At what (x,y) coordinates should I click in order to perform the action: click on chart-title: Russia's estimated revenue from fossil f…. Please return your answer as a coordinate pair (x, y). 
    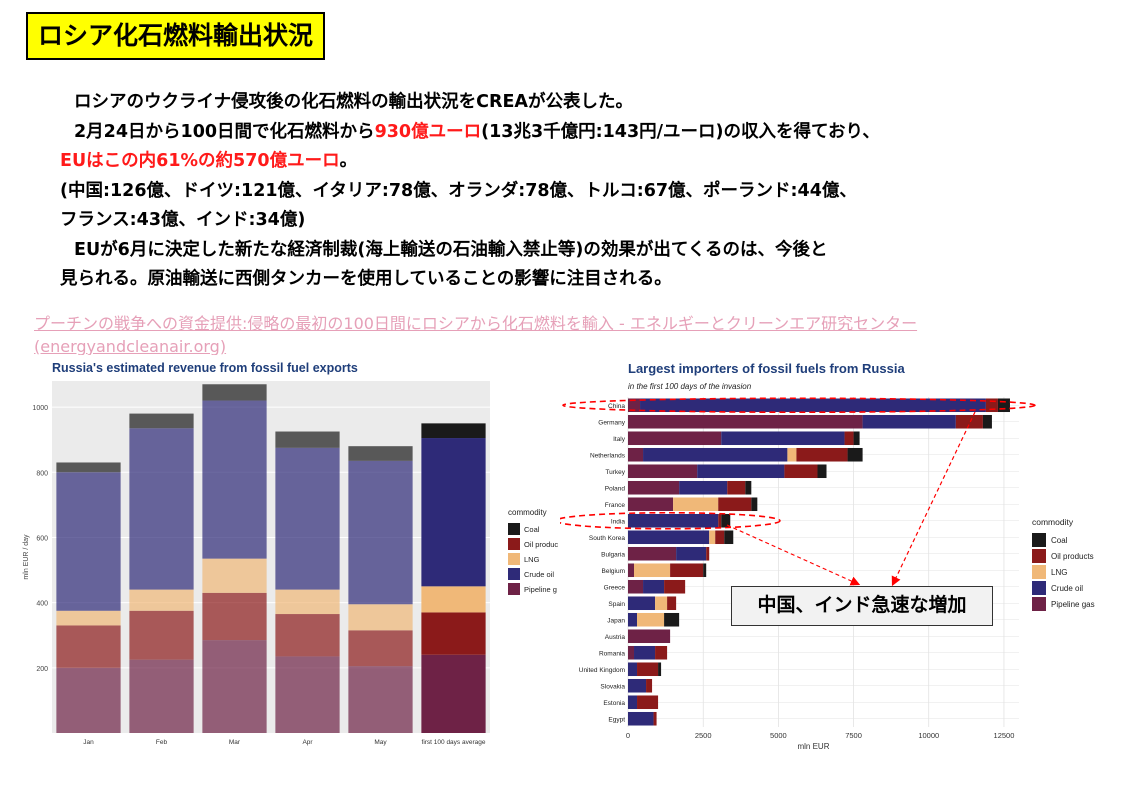
    Looking at the image, I should click on (205, 368).